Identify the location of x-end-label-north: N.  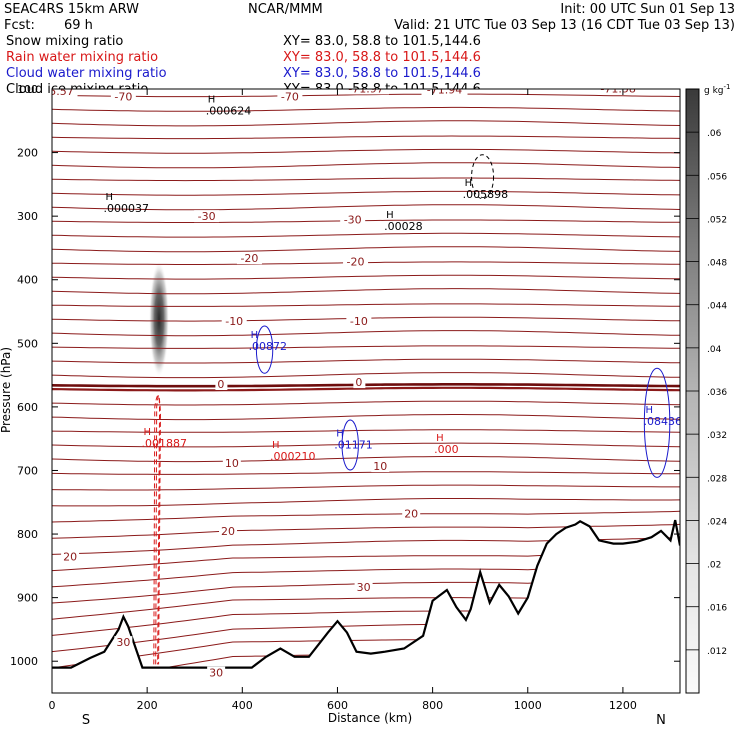
(661, 720).